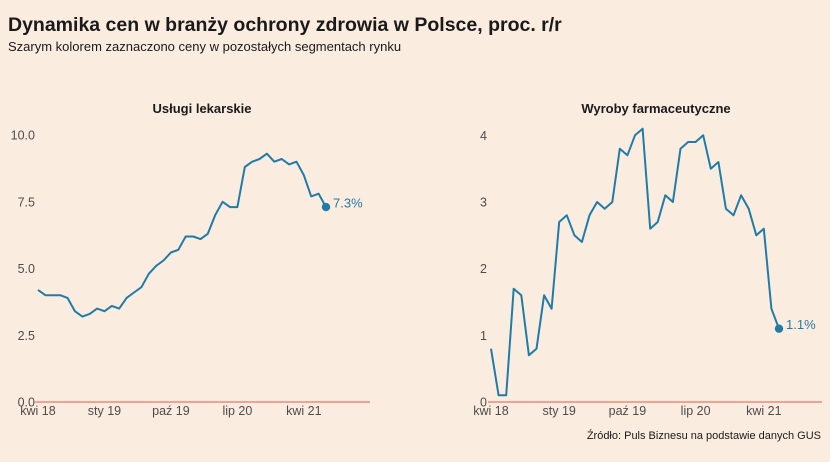 The width and height of the screenshot is (830, 462). I want to click on end-value-label: 1.1%, so click(801, 324).